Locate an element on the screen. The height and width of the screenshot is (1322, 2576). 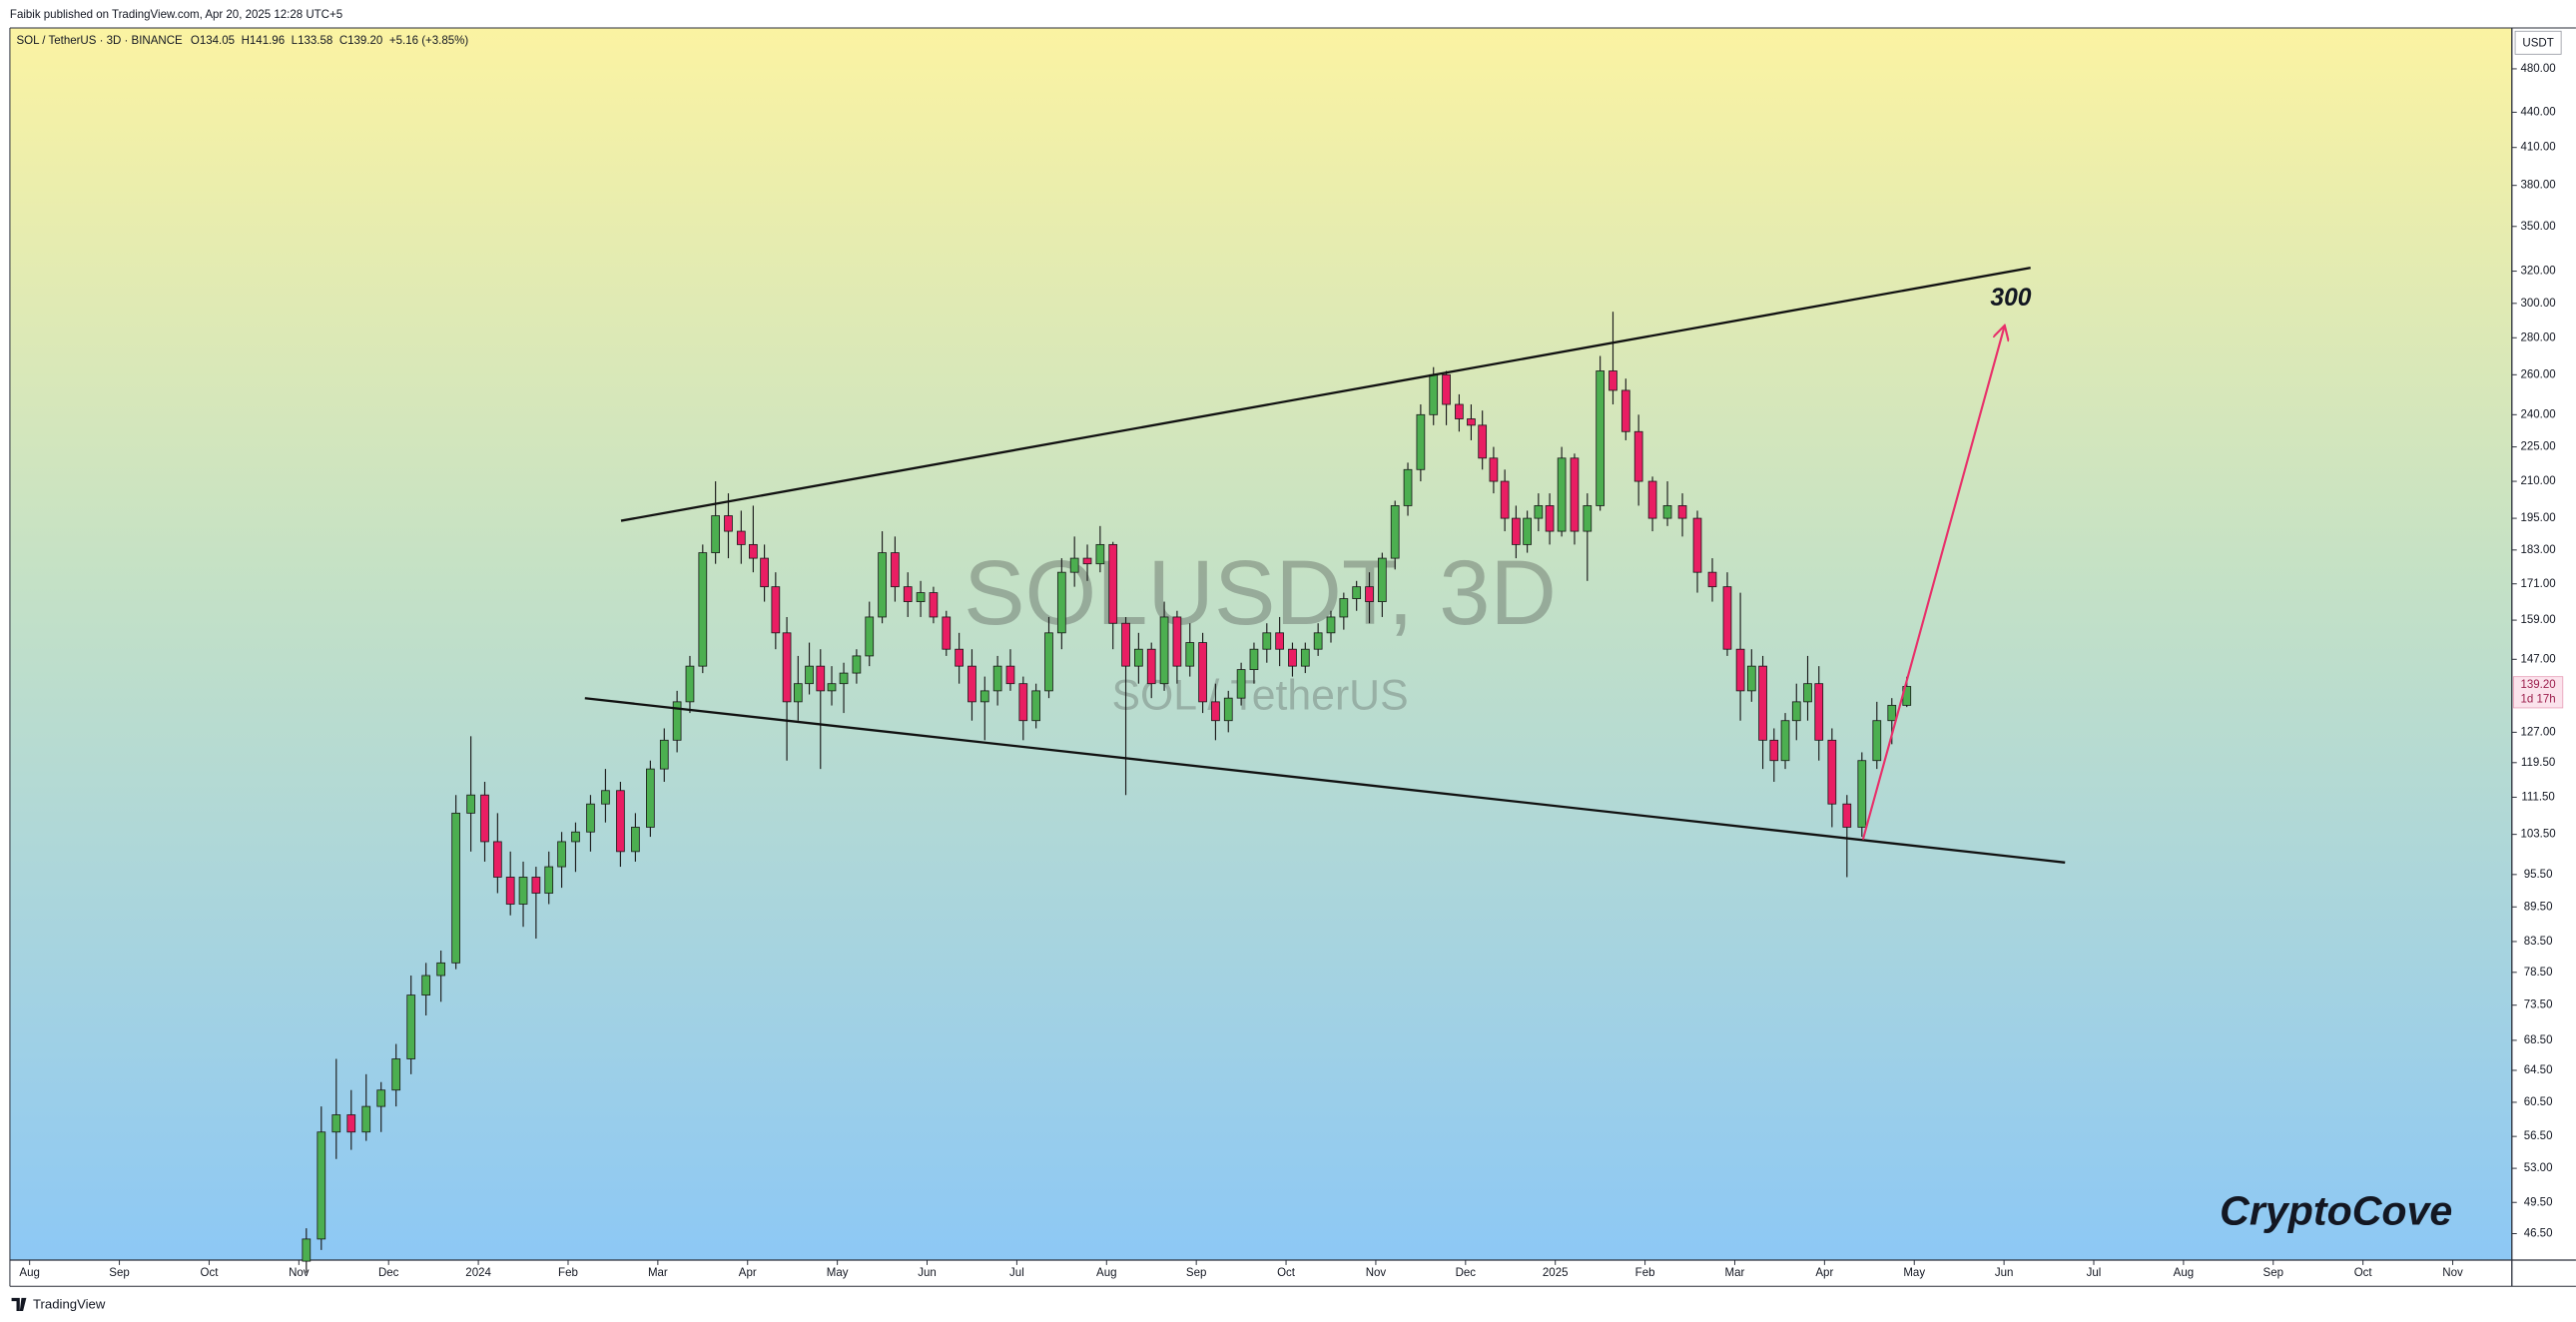
watermark: SOLUSDT, 3D is located at coordinates (1260, 592).